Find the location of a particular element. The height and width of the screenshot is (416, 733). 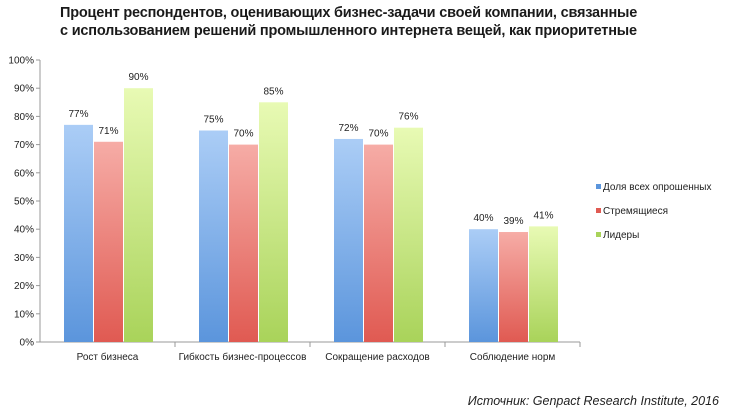

y-tick-label: 80% is located at coordinates (24, 117).